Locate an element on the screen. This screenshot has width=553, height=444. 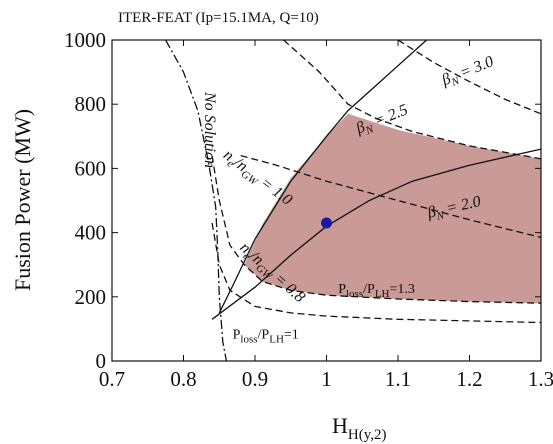
y-tick-label: 400 is located at coordinates (91, 233).